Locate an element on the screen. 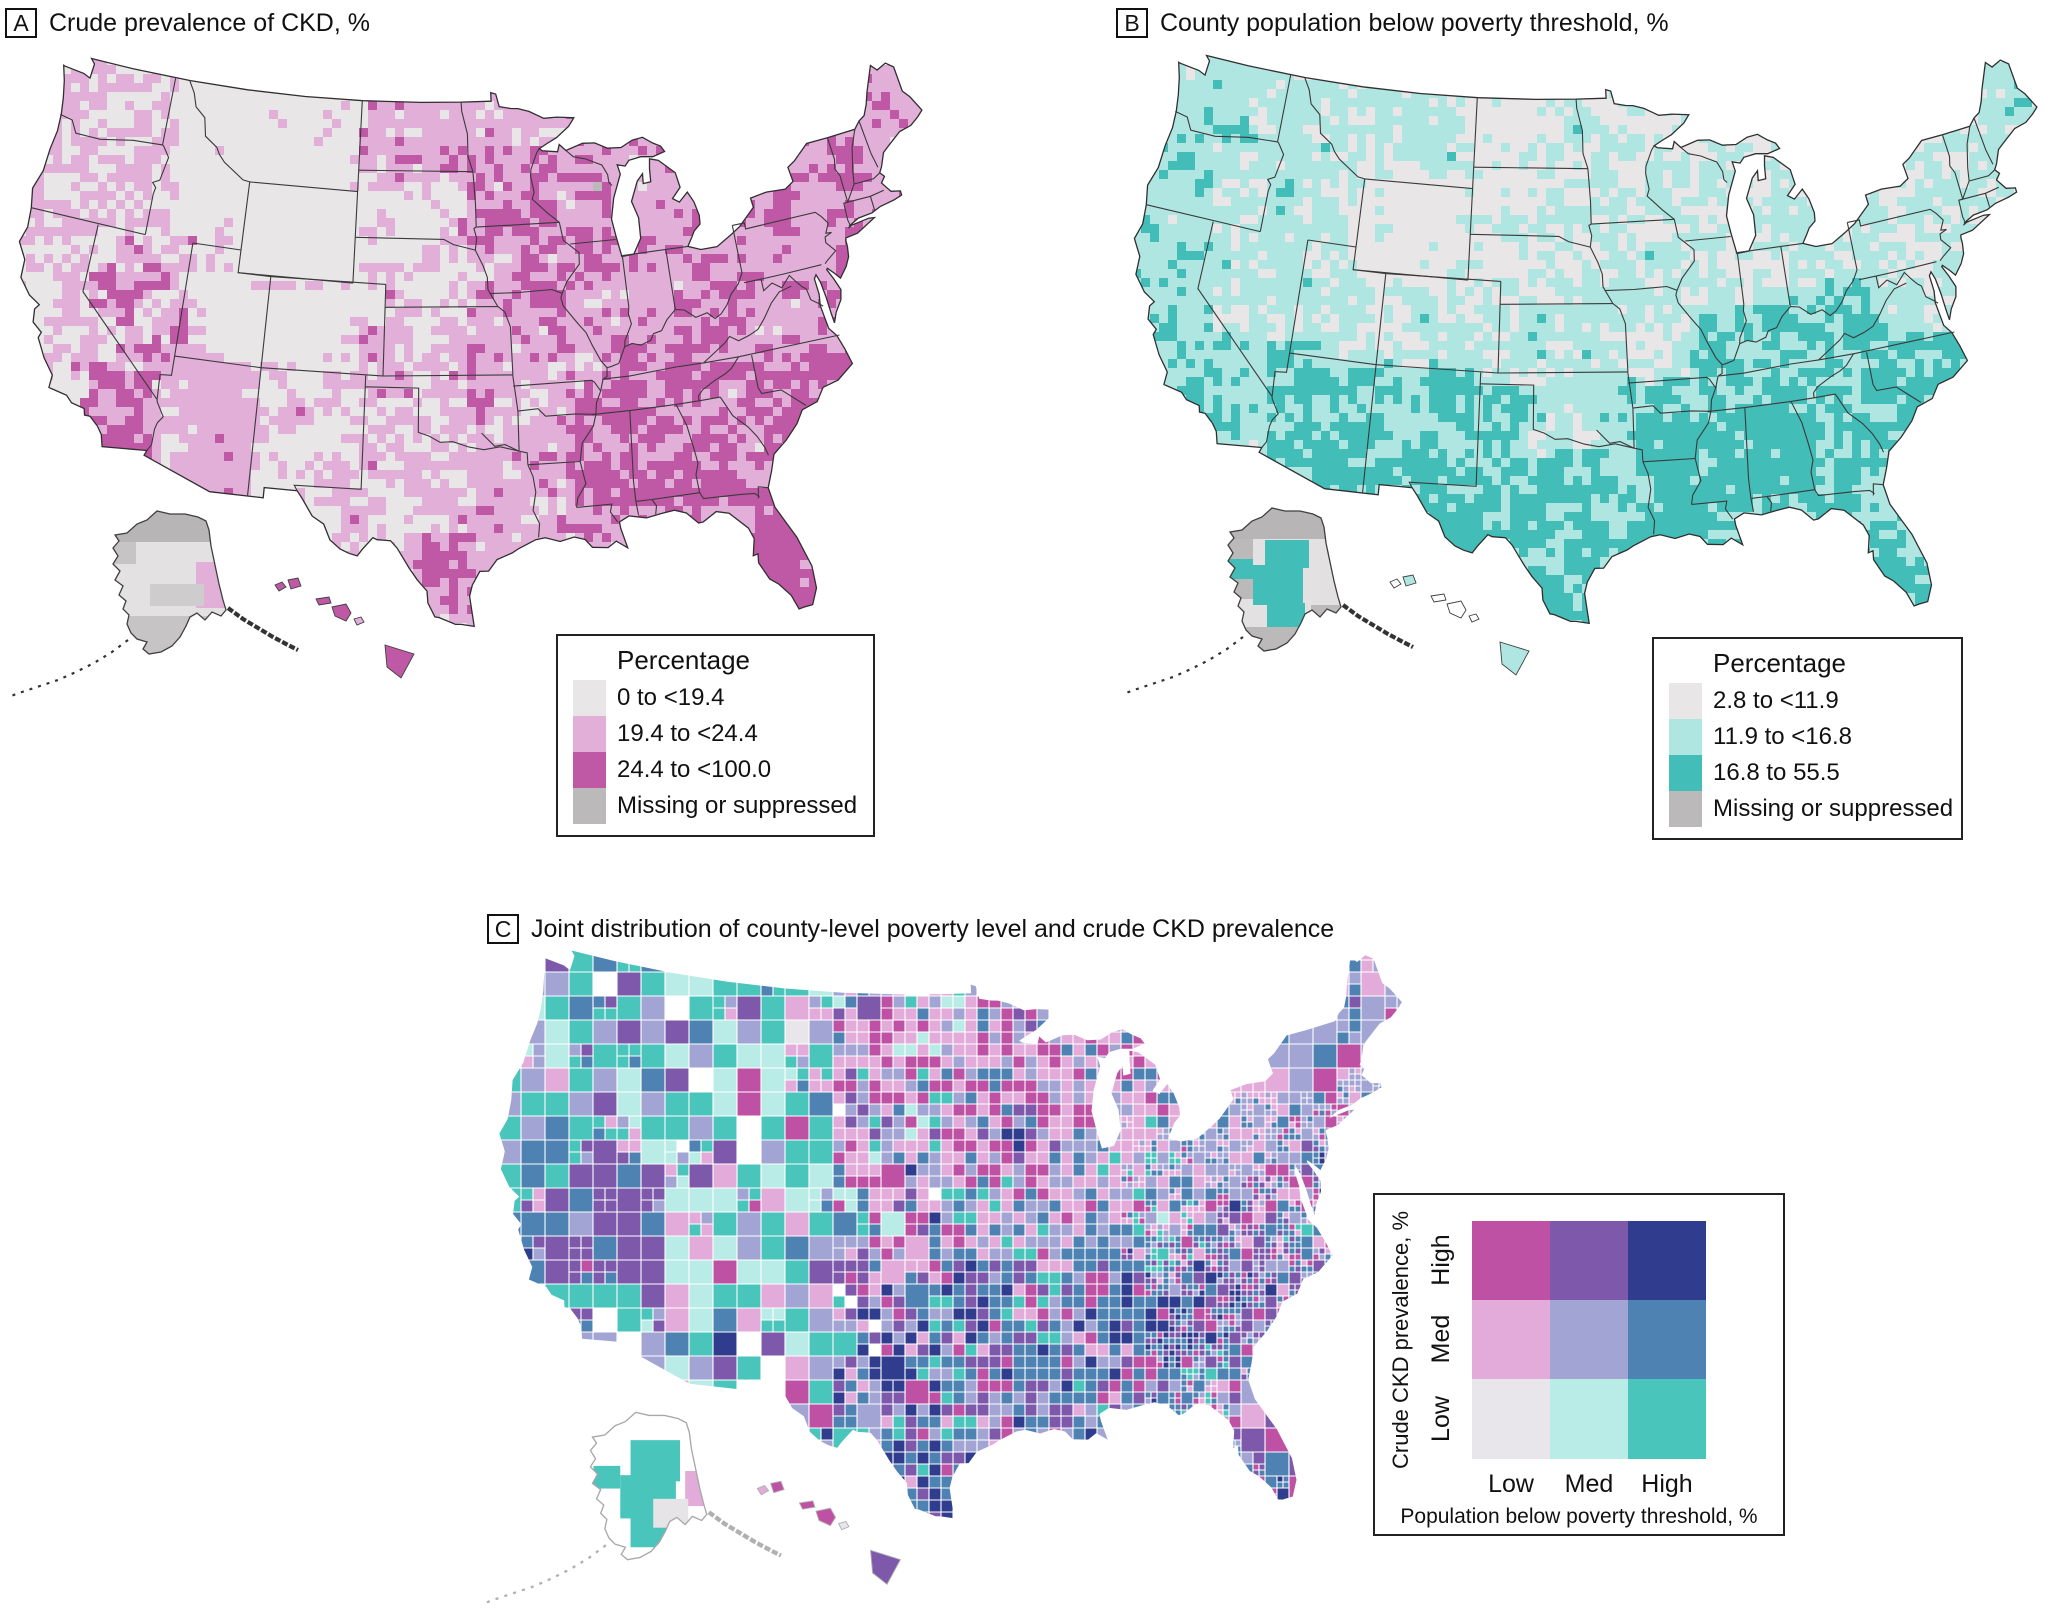  svg-text:Population below poverty thres: Population below poverty threshold, % is located at coordinates (1578, 1516).